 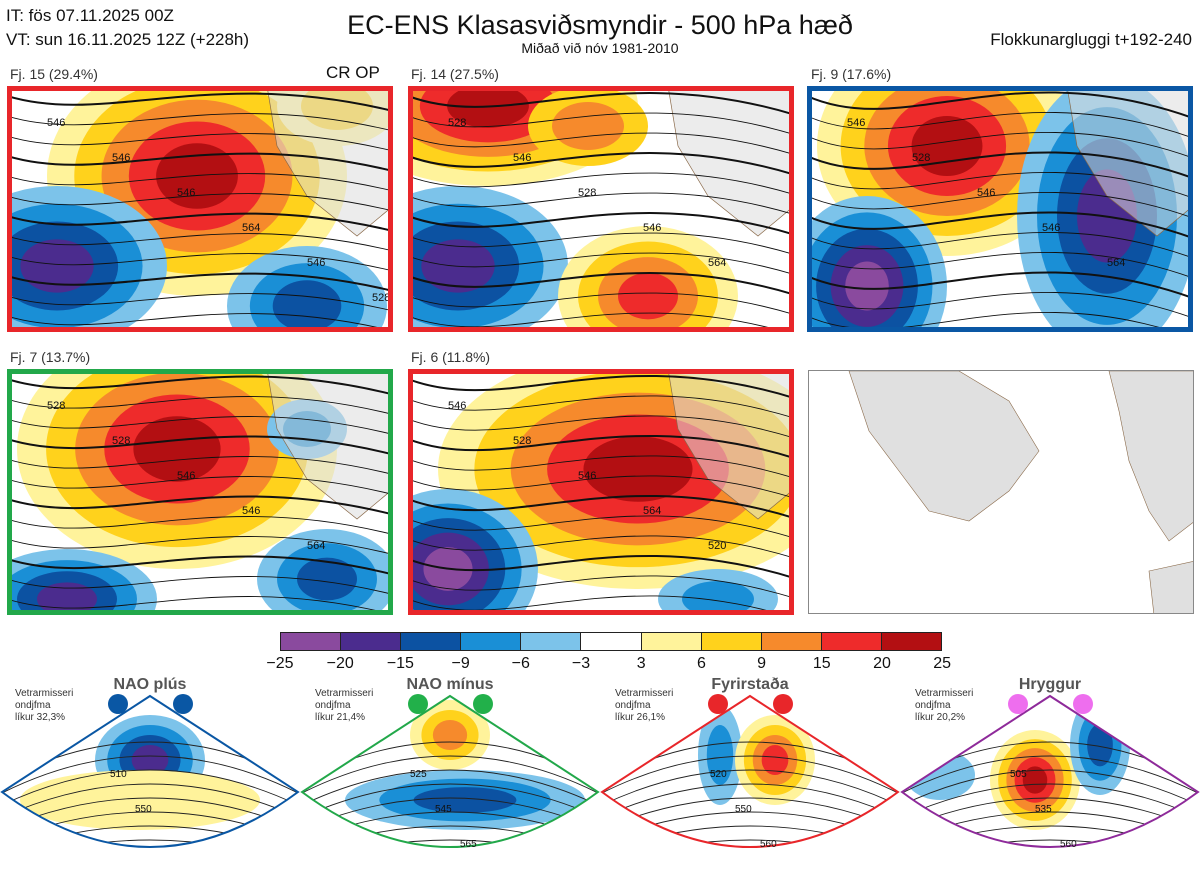 What do you see at coordinates (50, 357) in the screenshot?
I see `panel-label: Fj. 7 (13.7%)` at bounding box center [50, 357].